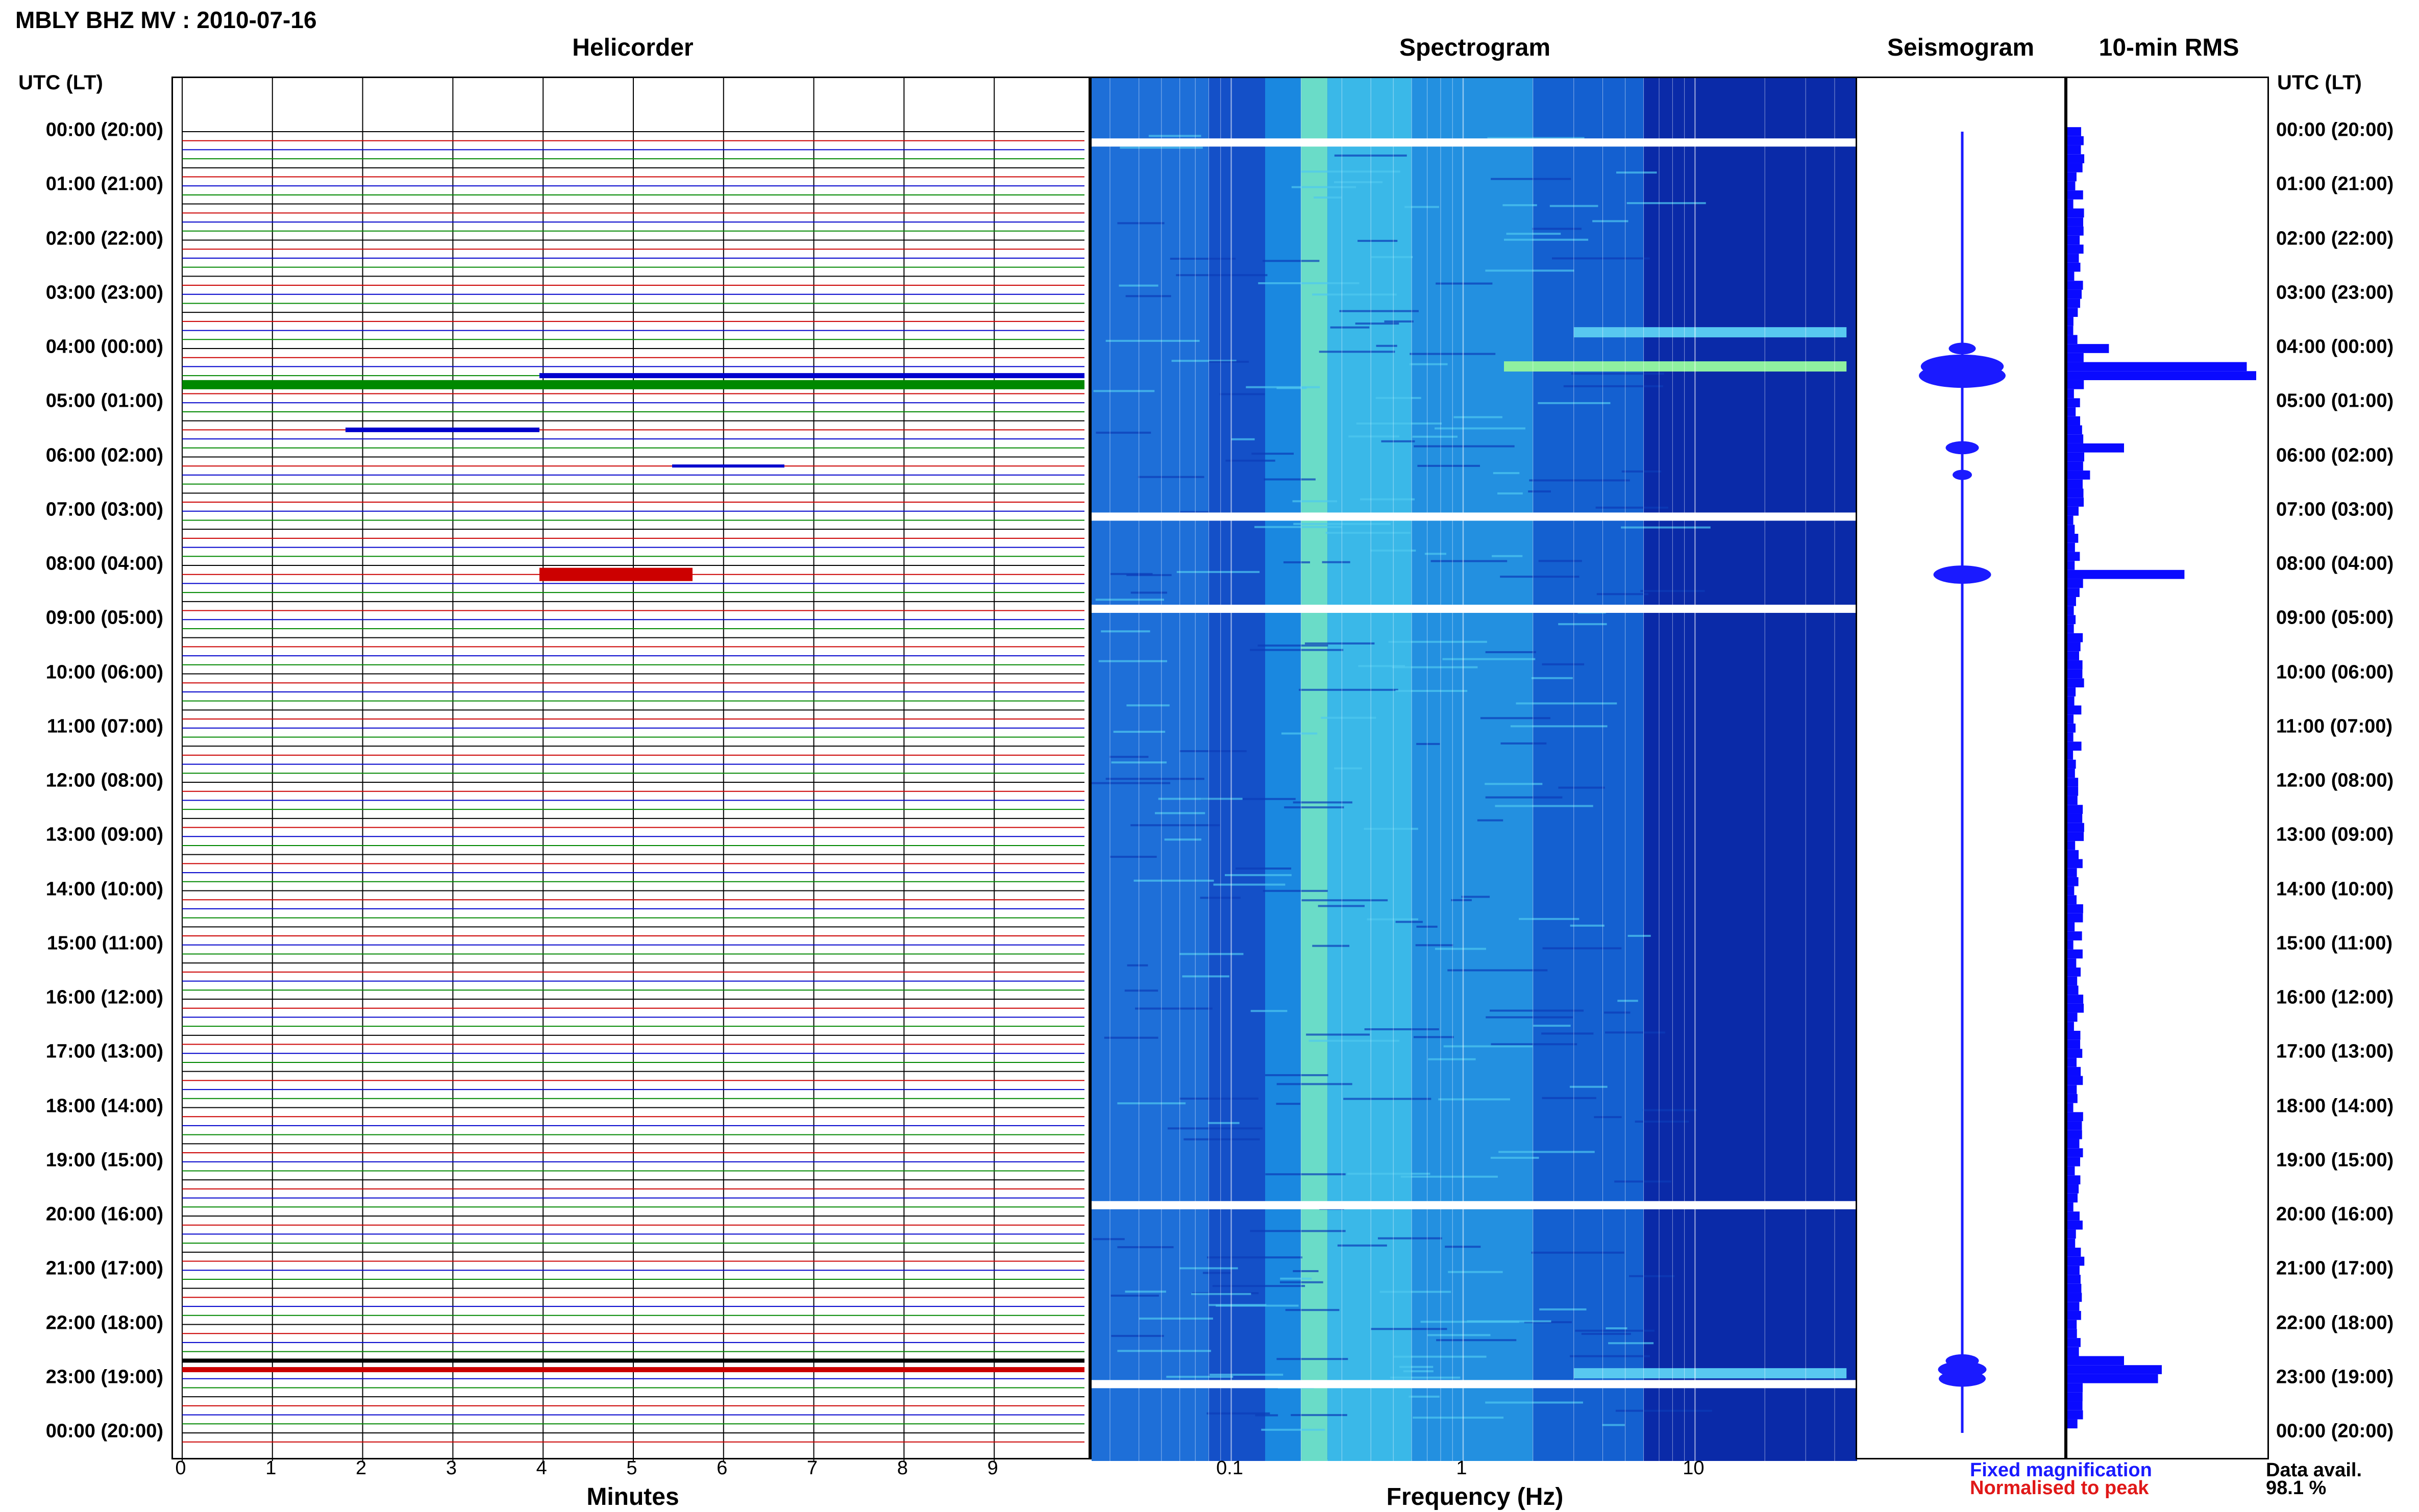  Describe the element at coordinates (104, 455) in the screenshot. I see `time-tick-left: 06:00 (02:00)` at that location.